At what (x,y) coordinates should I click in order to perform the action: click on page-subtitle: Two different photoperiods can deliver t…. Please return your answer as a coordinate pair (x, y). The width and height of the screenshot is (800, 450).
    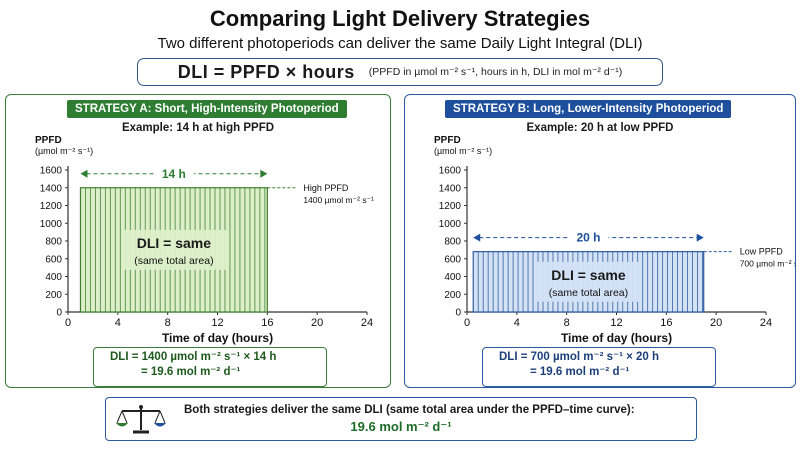
    Looking at the image, I should click on (400, 43).